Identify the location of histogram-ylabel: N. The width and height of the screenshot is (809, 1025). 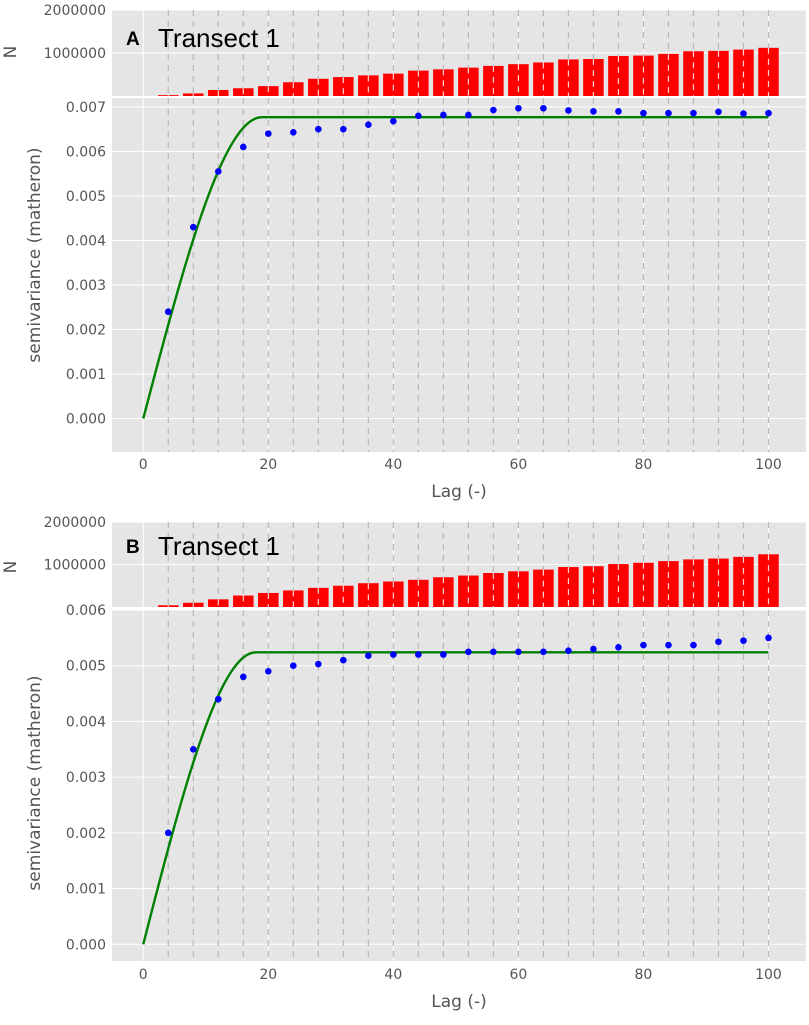
(11, 52).